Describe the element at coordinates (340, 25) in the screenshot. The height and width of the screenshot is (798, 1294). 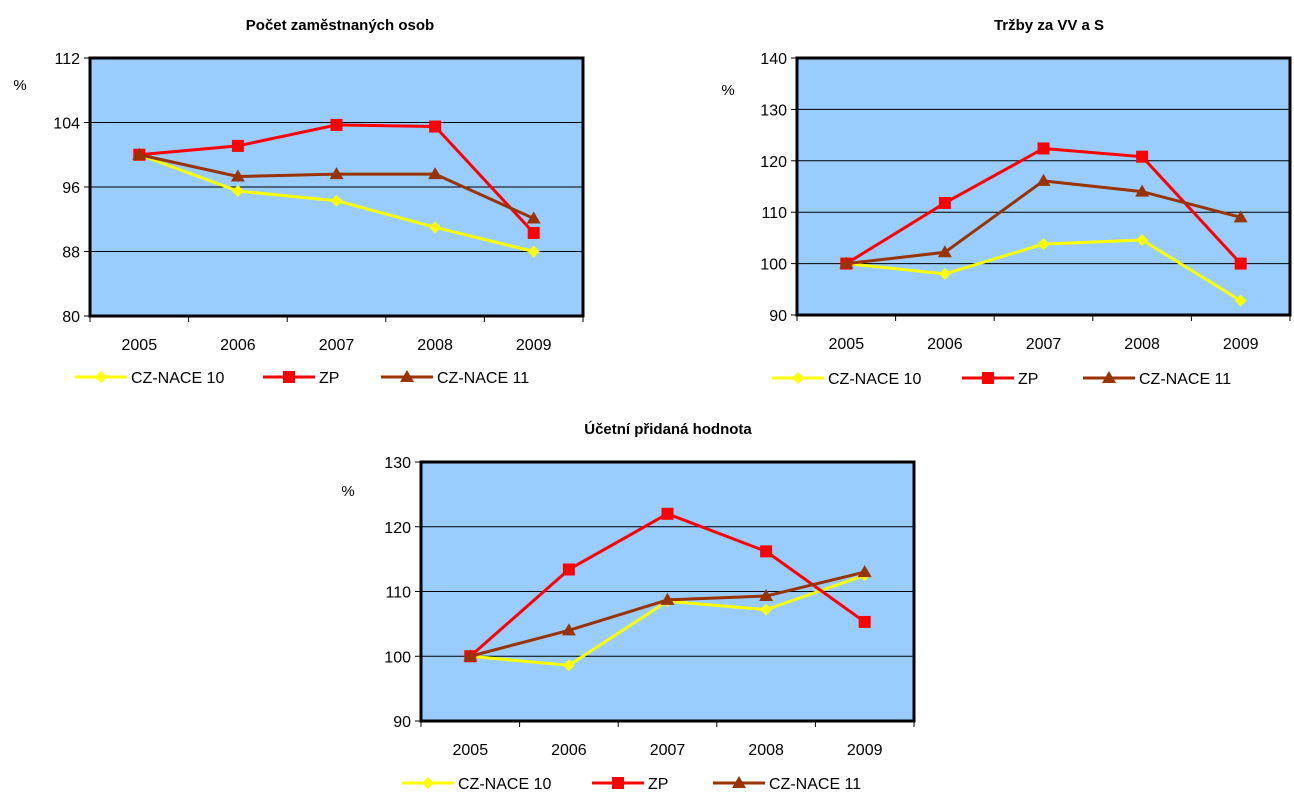
I see `chart-title: Počet zaměstnaných osob` at that location.